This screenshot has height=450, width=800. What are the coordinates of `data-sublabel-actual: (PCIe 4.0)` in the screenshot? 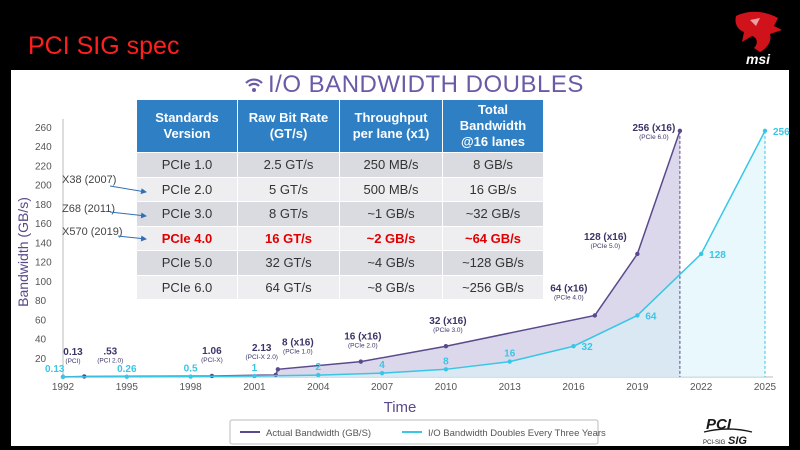 It's located at (569, 297).